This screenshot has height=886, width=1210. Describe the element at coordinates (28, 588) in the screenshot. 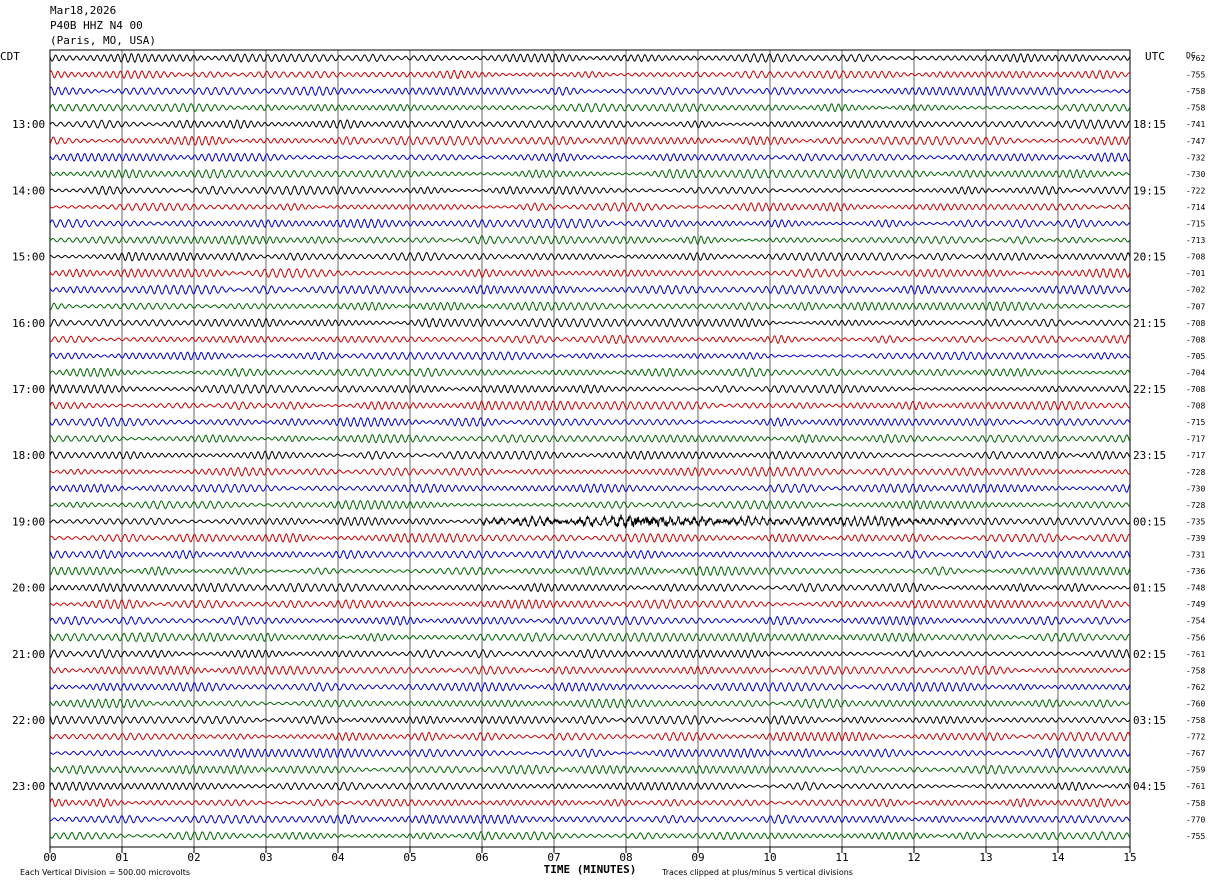

I see `left-hour-label: 20:00` at that location.